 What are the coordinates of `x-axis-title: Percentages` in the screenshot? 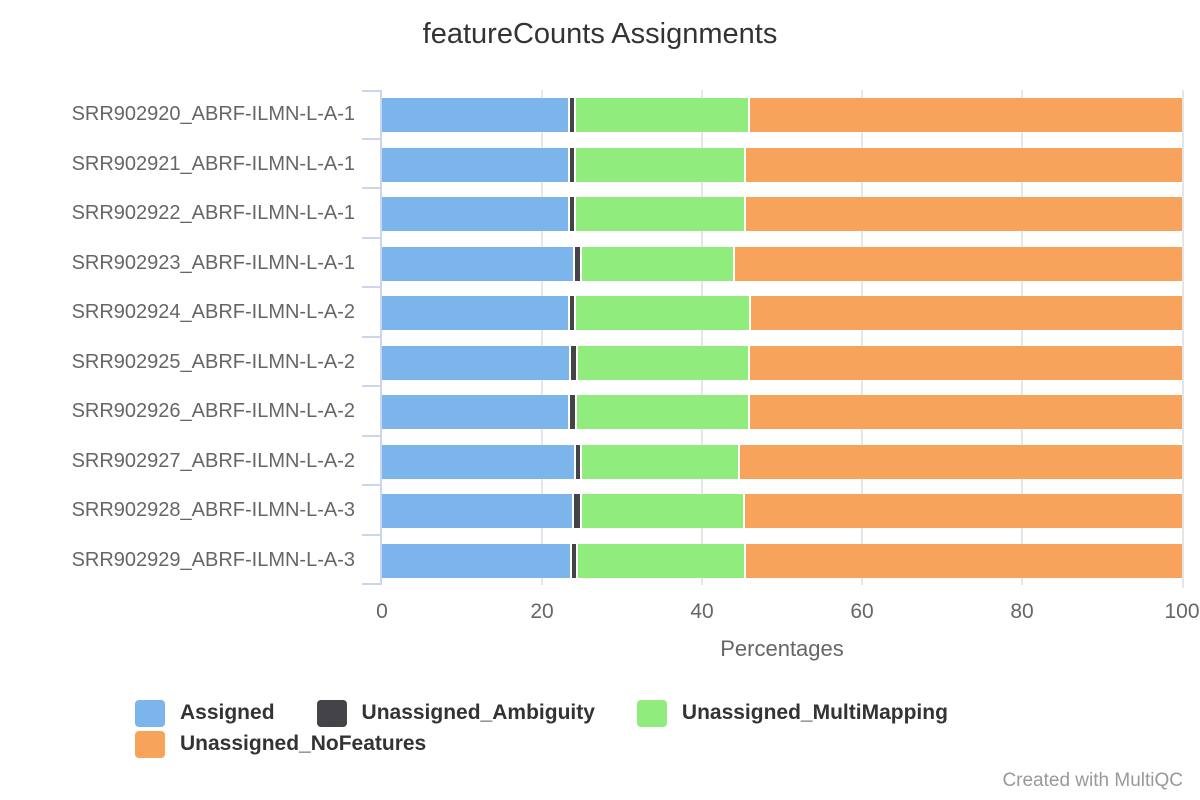 It's located at (782, 648).